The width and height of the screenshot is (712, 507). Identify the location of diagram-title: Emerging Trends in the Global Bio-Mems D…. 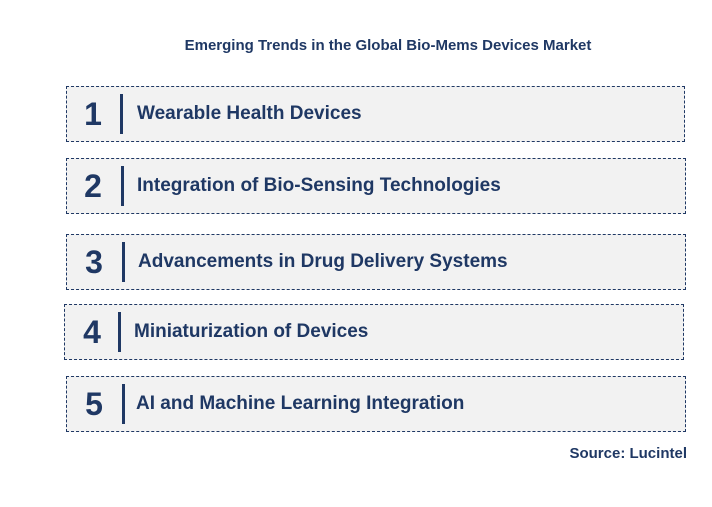
(388, 45).